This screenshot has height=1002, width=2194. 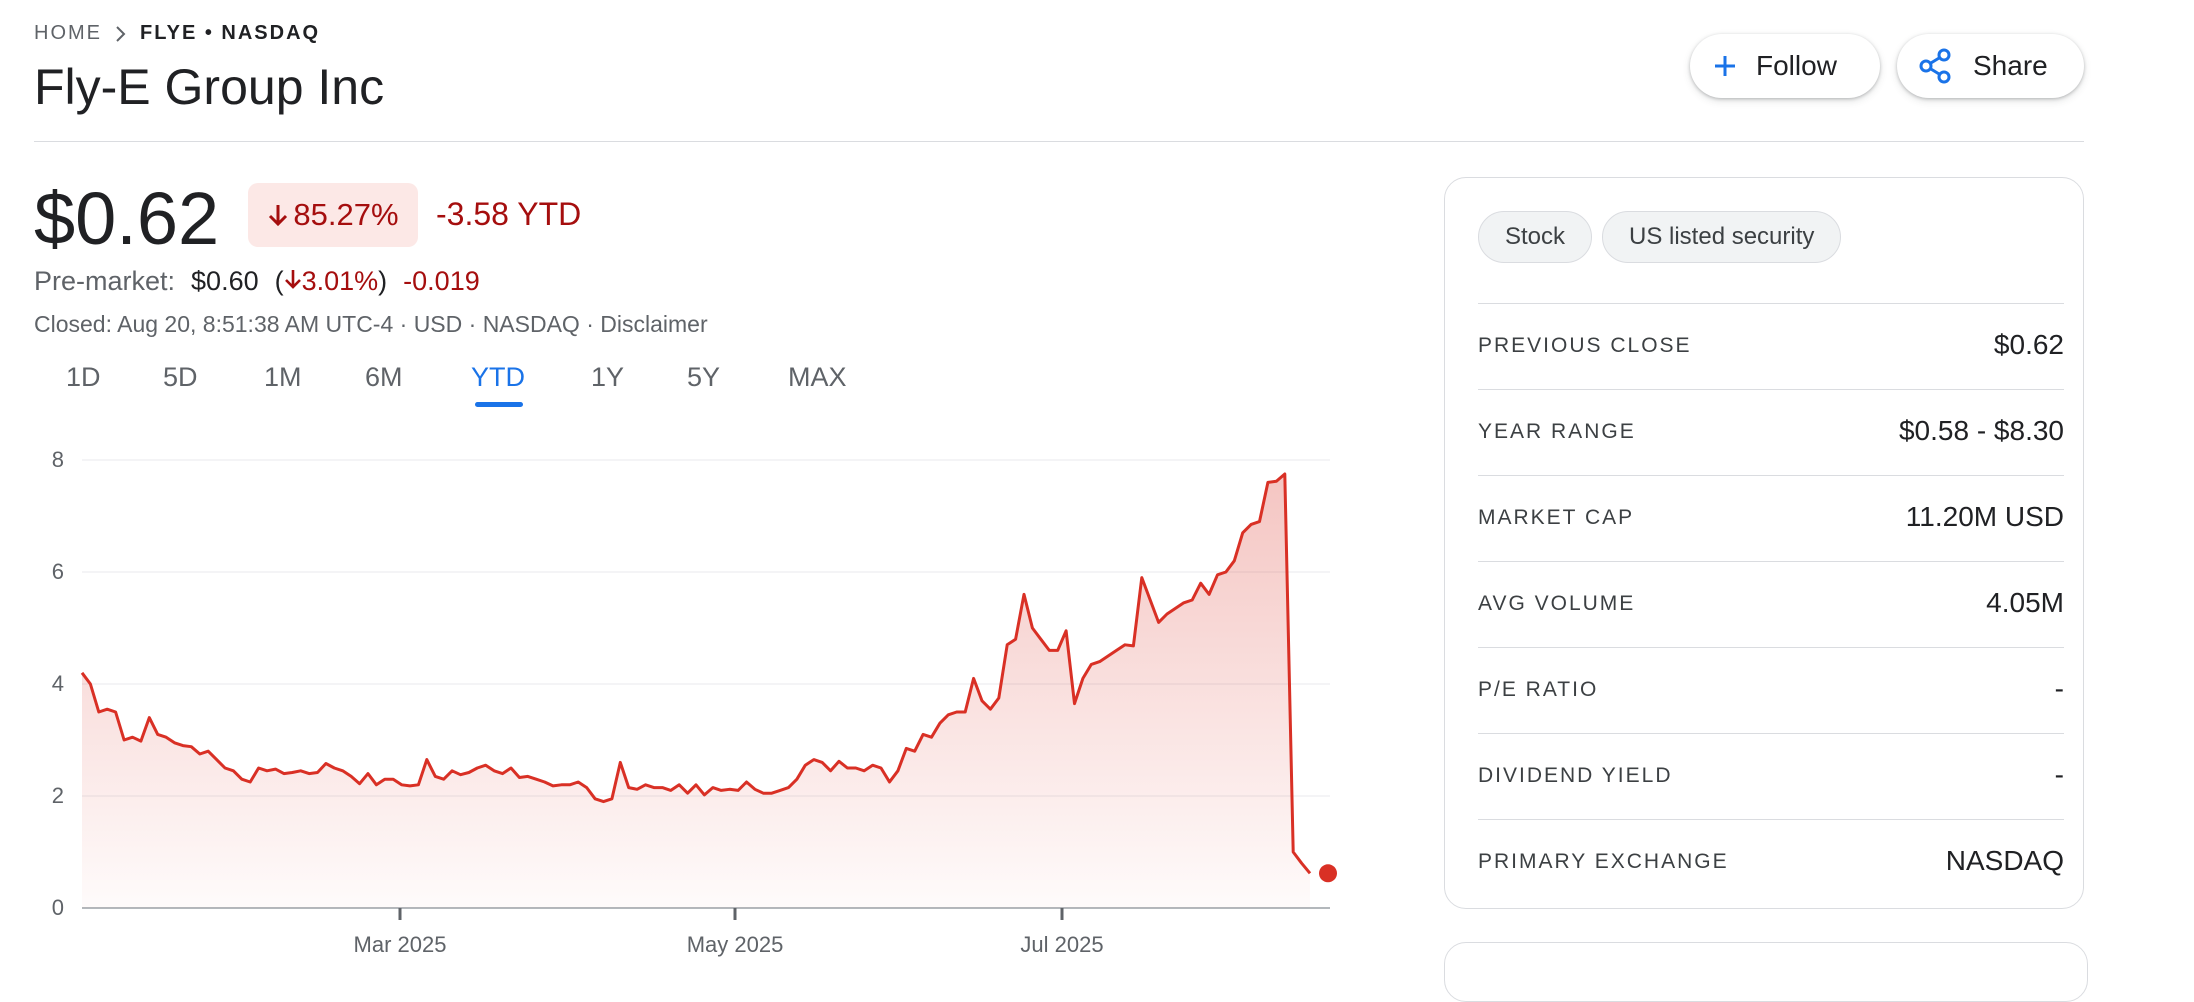 What do you see at coordinates (83, 377) in the screenshot?
I see `tab-1d: 1D` at bounding box center [83, 377].